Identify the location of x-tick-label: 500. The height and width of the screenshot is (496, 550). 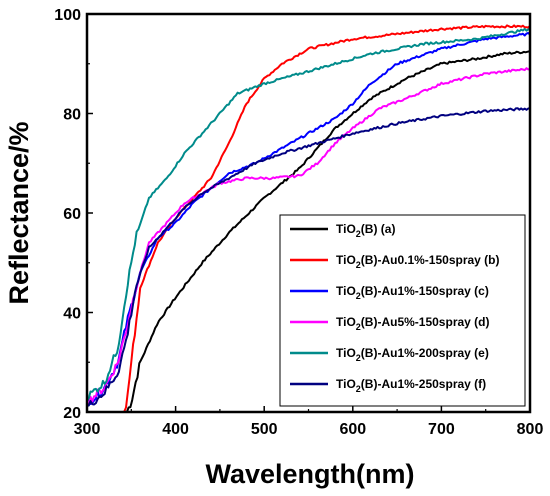
(264, 429).